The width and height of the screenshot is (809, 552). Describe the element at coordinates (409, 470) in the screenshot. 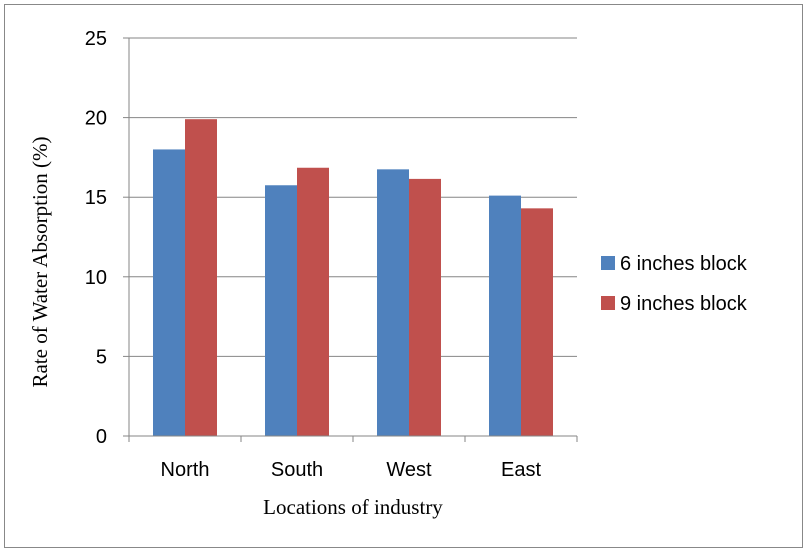

I see `x-tick-label: West` at that location.